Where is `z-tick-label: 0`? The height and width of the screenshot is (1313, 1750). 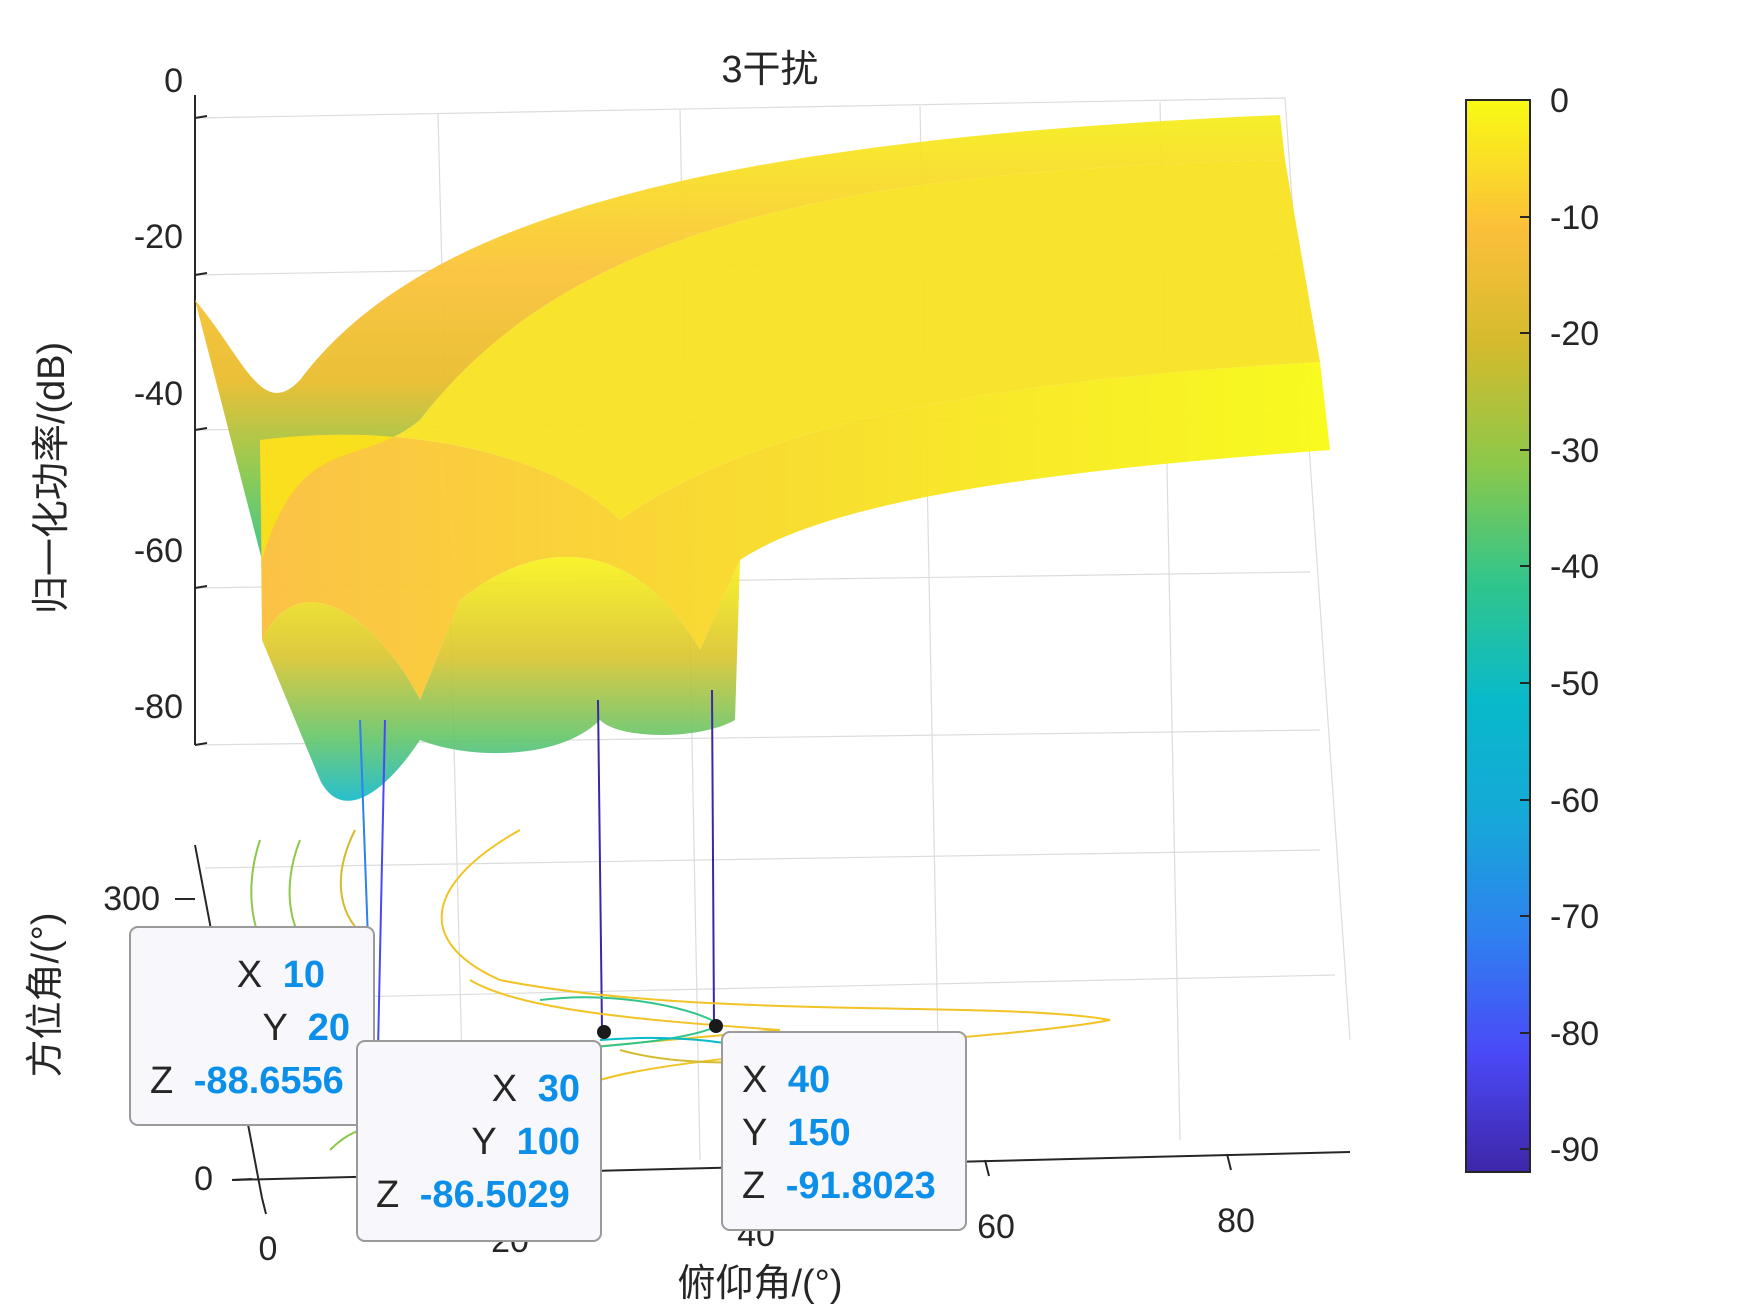
z-tick-label: 0 is located at coordinates (173, 81).